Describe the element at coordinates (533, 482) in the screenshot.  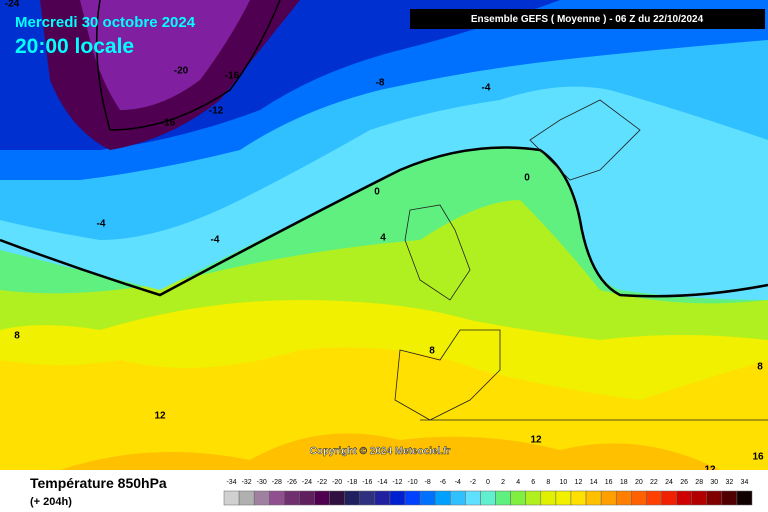
I see `scale-label: 6` at that location.